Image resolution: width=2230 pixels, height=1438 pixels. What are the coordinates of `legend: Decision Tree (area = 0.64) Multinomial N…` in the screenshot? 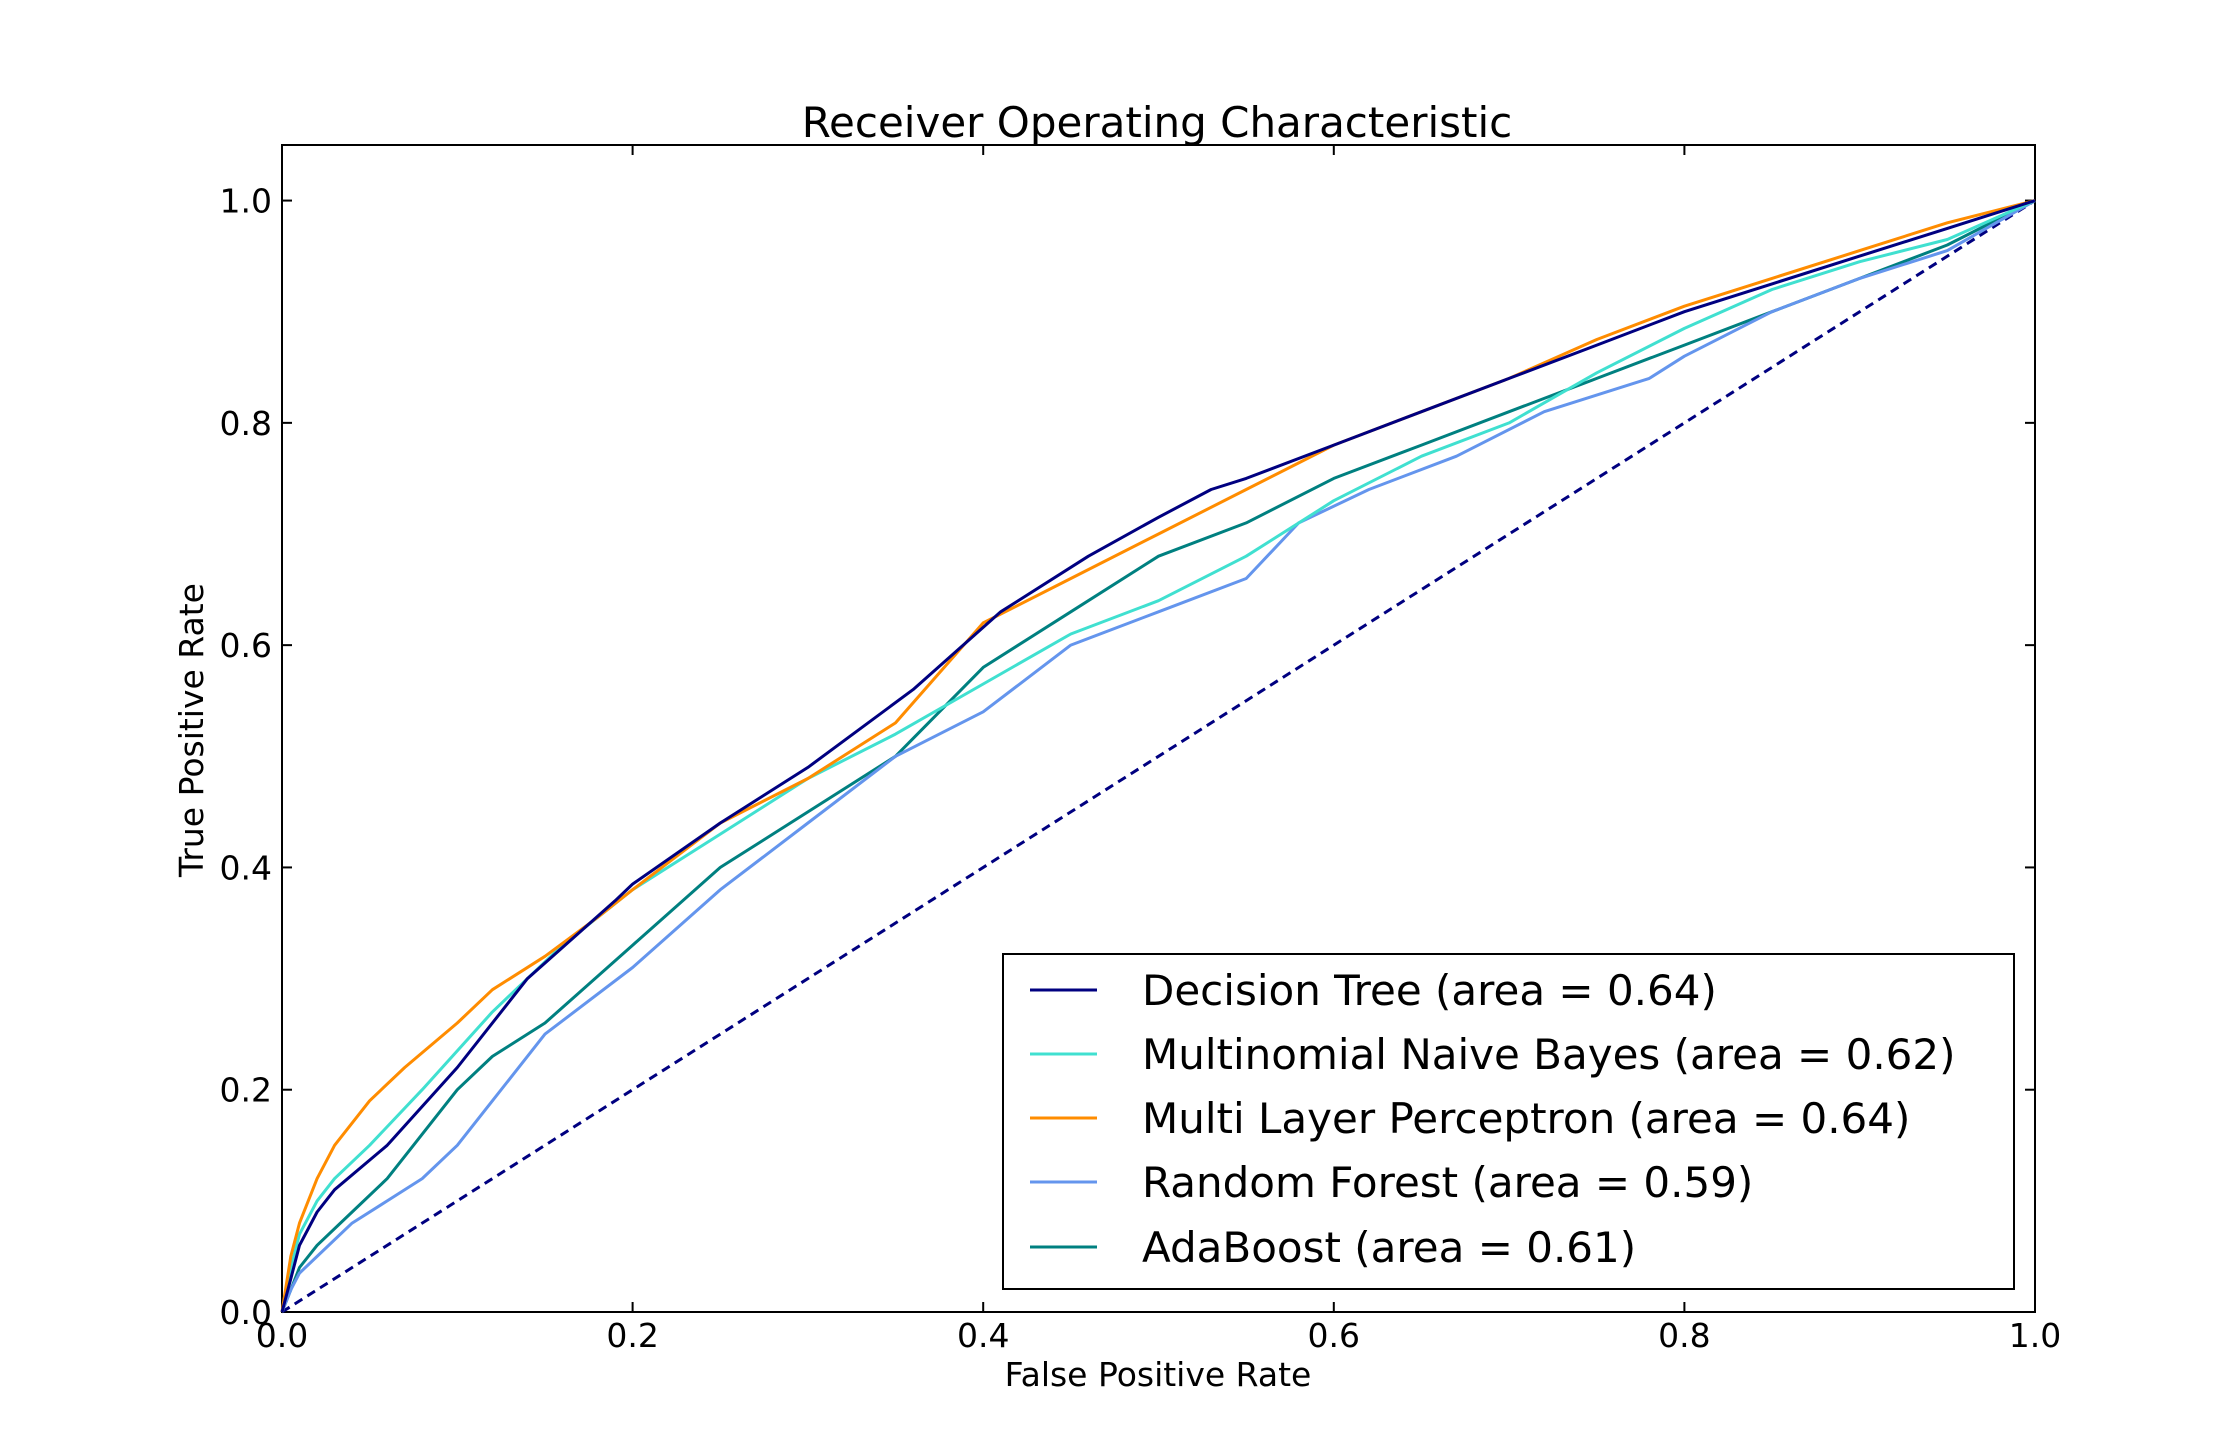 It's located at (1508, 1121).